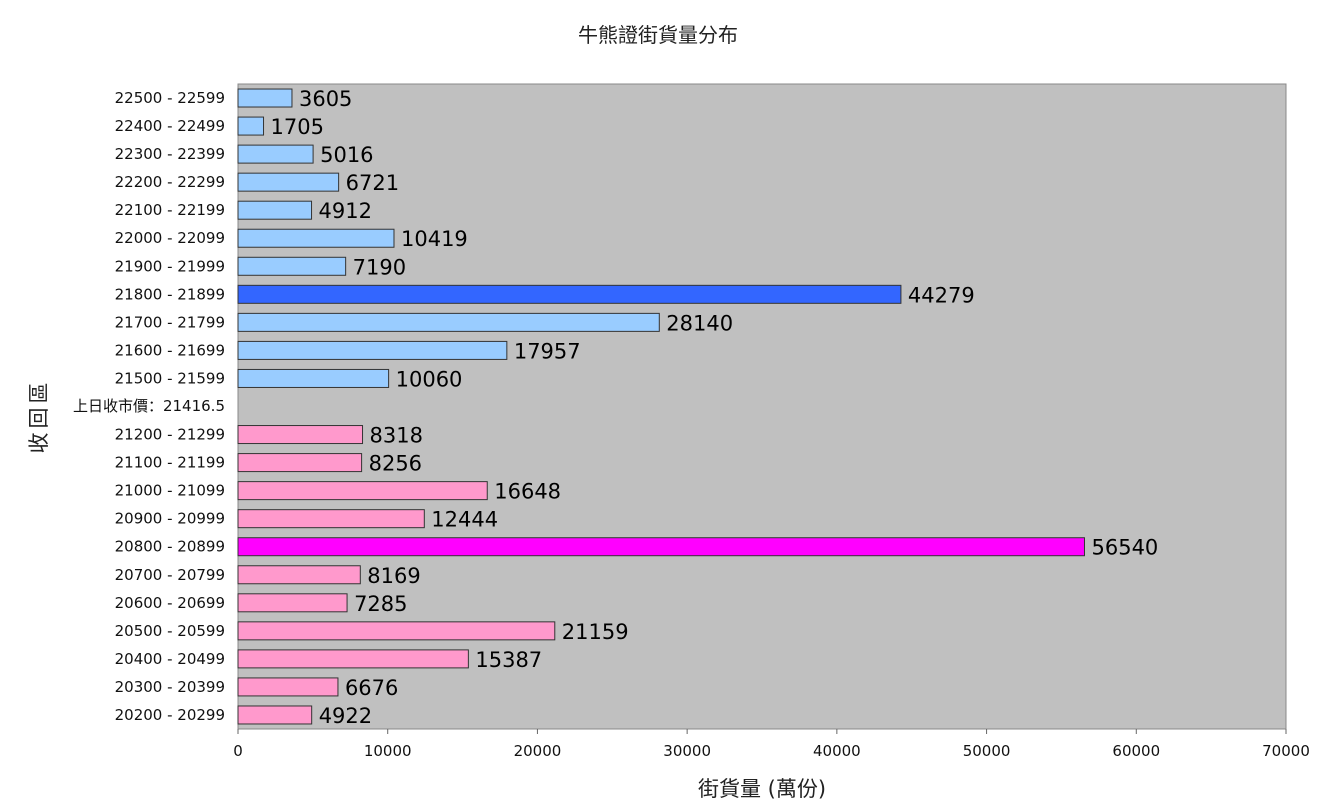  What do you see at coordinates (170, 182) in the screenshot?
I see `category-label: 22200 - 22299` at bounding box center [170, 182].